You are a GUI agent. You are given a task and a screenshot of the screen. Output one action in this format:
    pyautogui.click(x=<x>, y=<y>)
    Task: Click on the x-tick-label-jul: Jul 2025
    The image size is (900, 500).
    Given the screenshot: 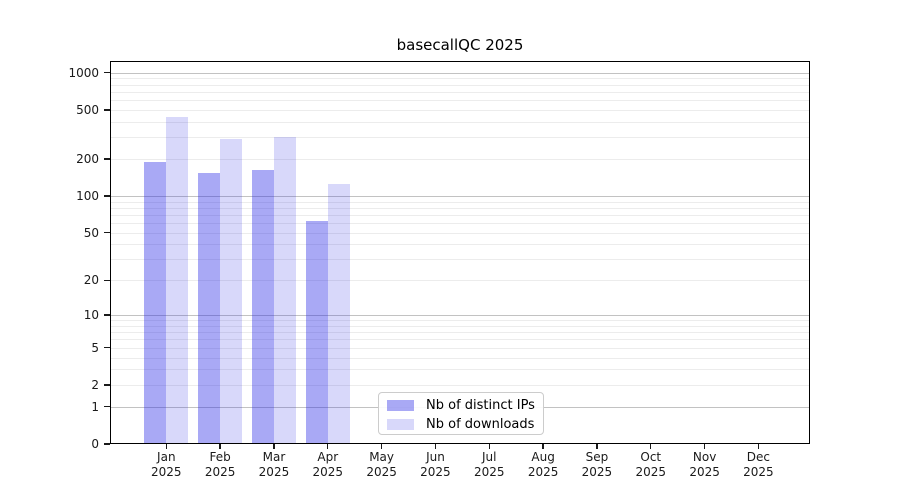 What is the action you would take?
    pyautogui.click(x=489, y=464)
    